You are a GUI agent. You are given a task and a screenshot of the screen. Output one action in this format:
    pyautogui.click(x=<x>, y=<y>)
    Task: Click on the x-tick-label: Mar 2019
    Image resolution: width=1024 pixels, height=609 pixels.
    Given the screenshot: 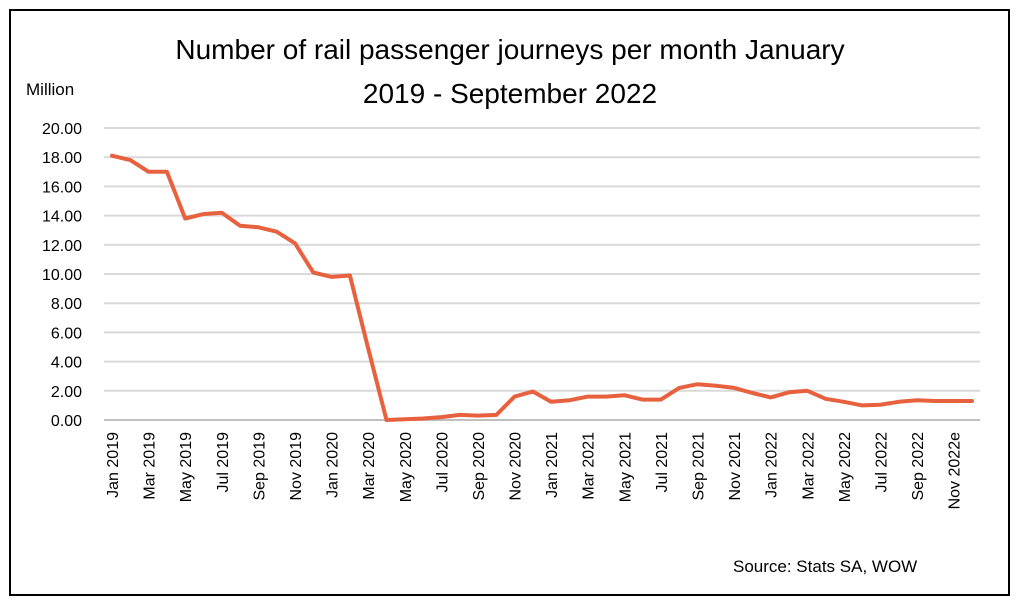 What is the action you would take?
    pyautogui.click(x=150, y=466)
    